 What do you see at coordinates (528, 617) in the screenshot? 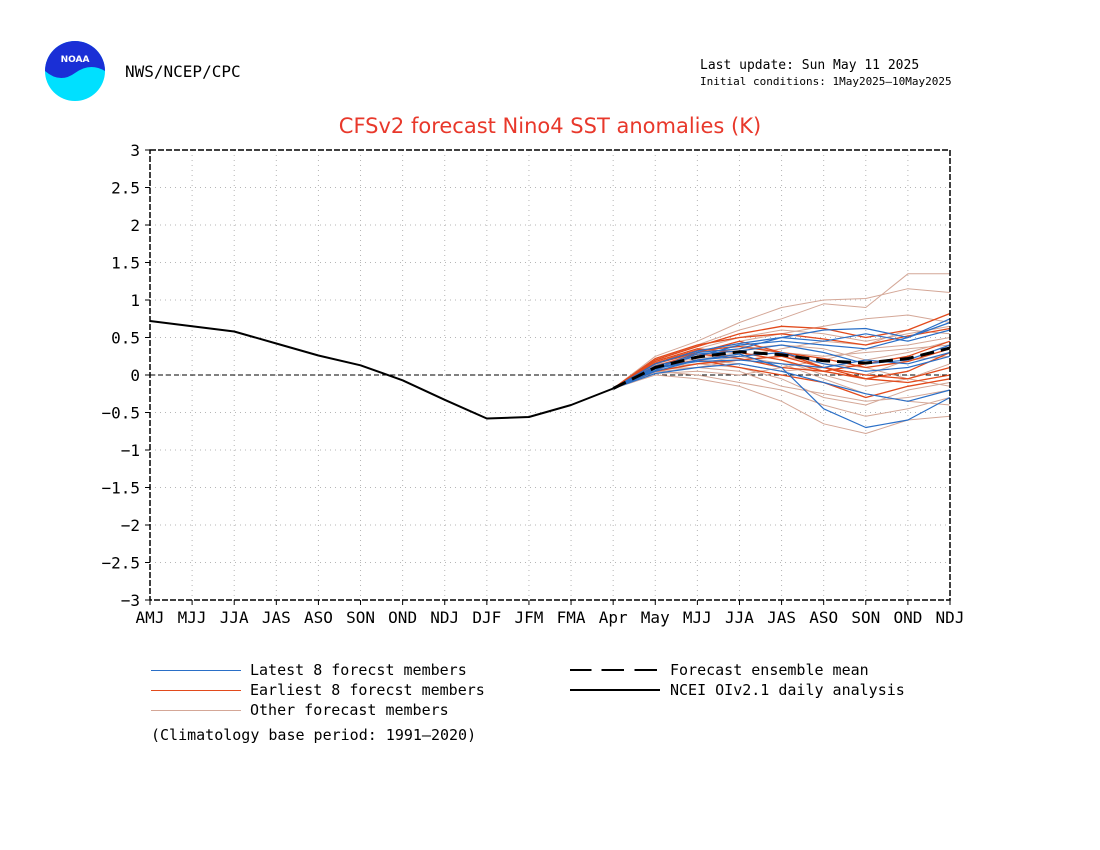
I see `x-tick-label: JFM` at bounding box center [528, 617].